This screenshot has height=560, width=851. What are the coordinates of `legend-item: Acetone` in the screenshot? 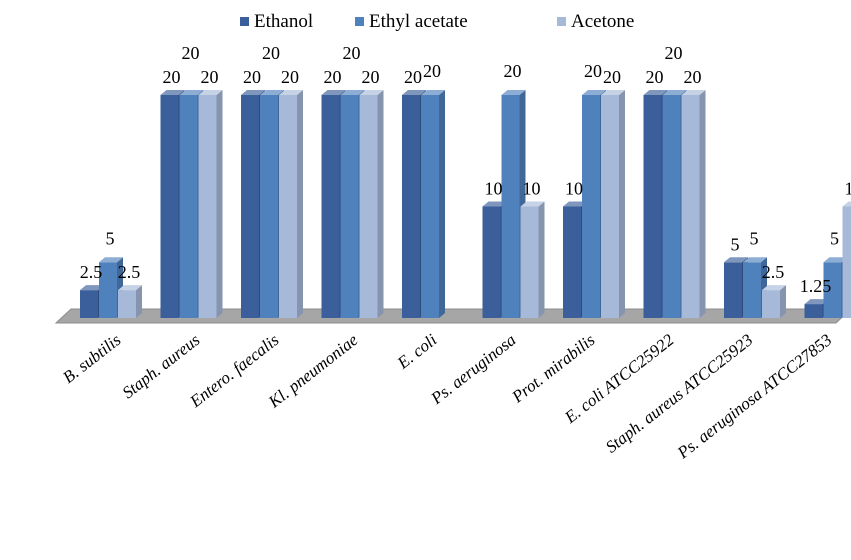 It's located at (595, 21).